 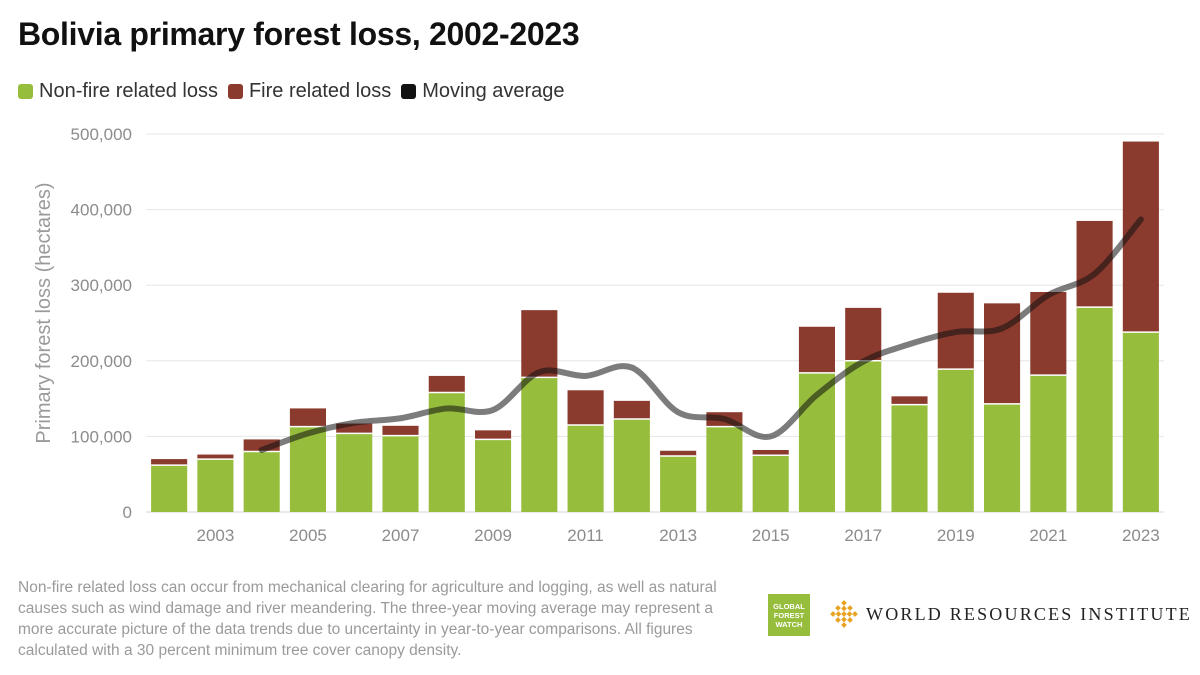 What do you see at coordinates (1048, 535) in the screenshot?
I see `x-tick-label: 2021` at bounding box center [1048, 535].